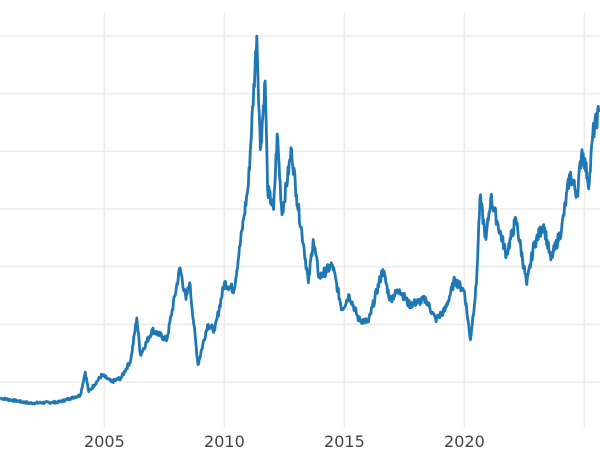  What do you see at coordinates (464, 441) in the screenshot?
I see `x-tick-label: 2020` at bounding box center [464, 441].